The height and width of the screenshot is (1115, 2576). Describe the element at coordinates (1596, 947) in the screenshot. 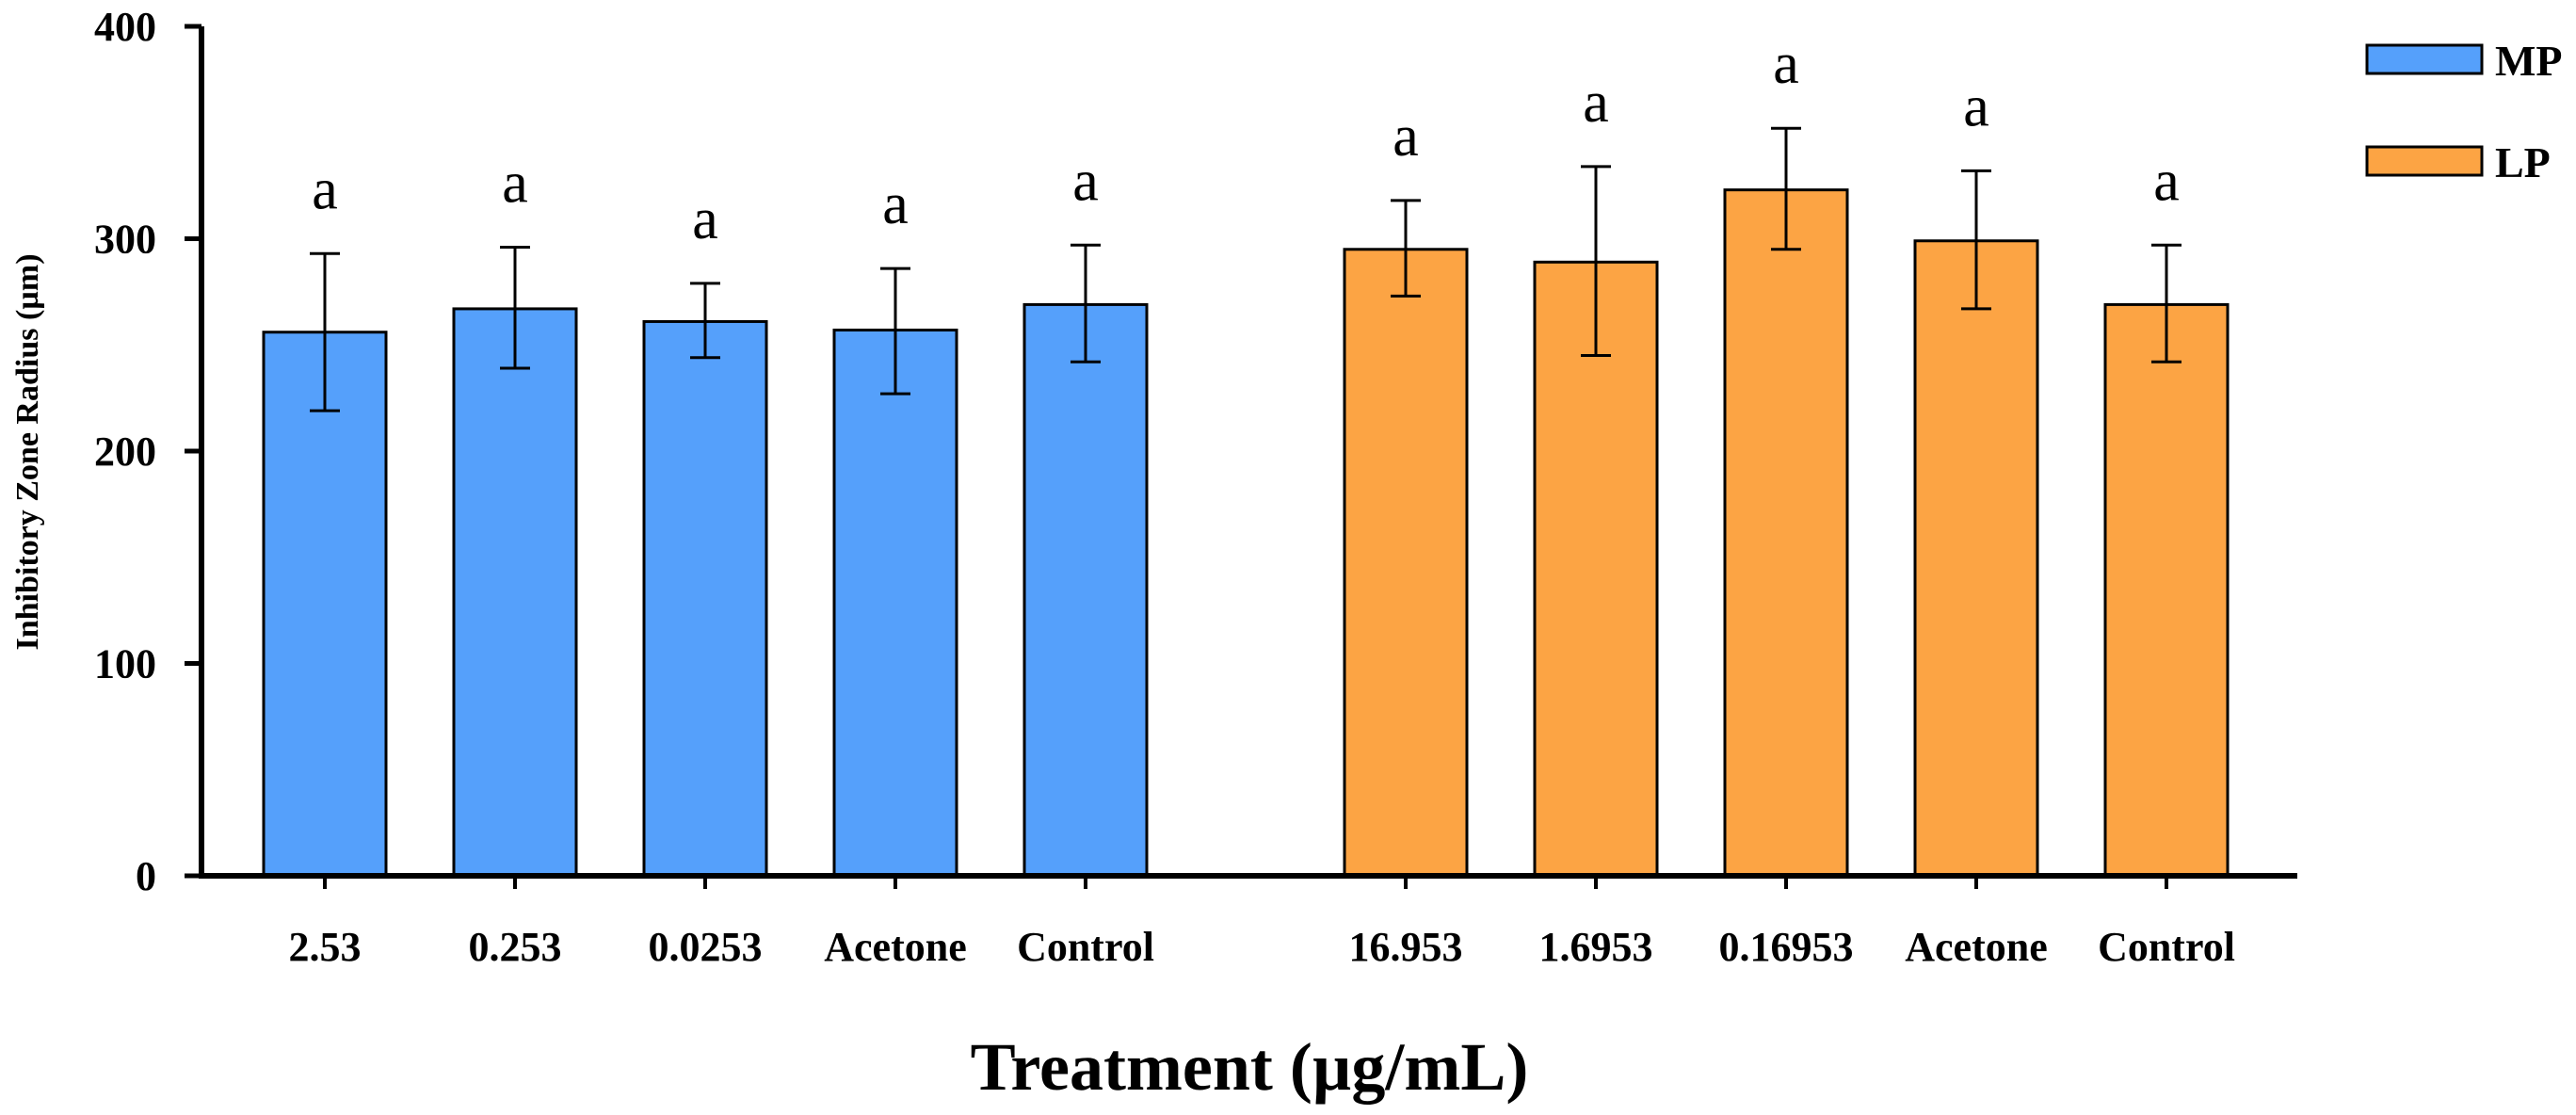

I see `x-tick-label: 1.6953` at that location.